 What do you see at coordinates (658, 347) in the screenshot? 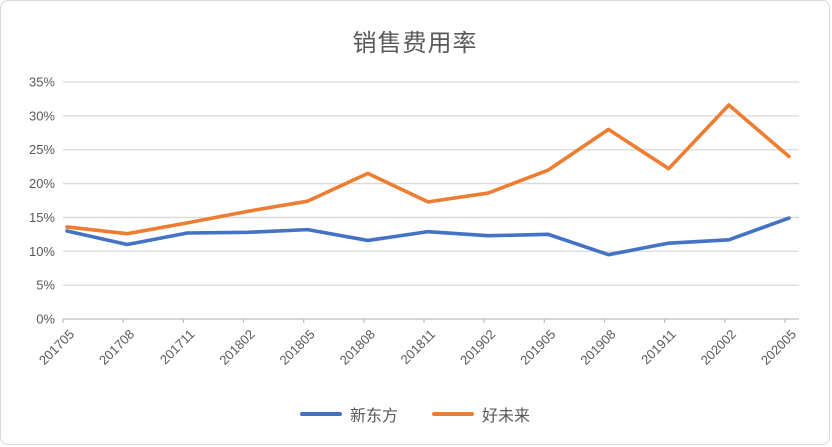
I see `x-axis-tick-label: 201911` at bounding box center [658, 347].